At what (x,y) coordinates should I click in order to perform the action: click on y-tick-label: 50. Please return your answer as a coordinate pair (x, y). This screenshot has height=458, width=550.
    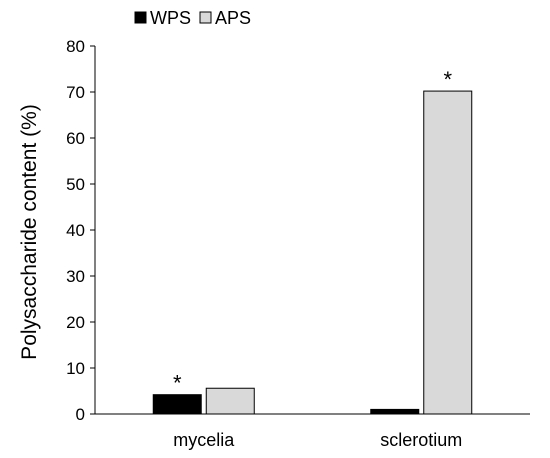
    Looking at the image, I should click on (75, 184).